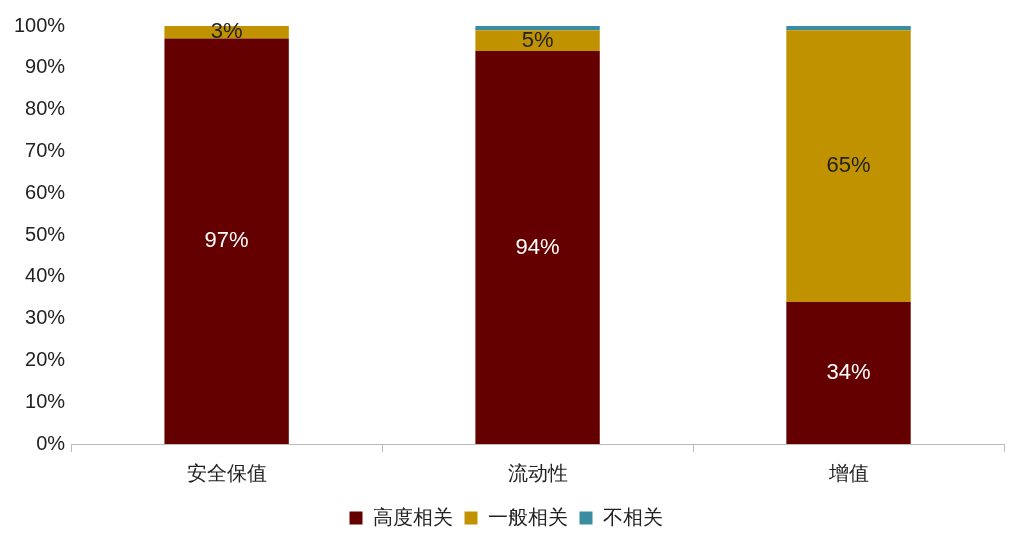  I want to click on y-tick-label: 40%, so click(45, 275).